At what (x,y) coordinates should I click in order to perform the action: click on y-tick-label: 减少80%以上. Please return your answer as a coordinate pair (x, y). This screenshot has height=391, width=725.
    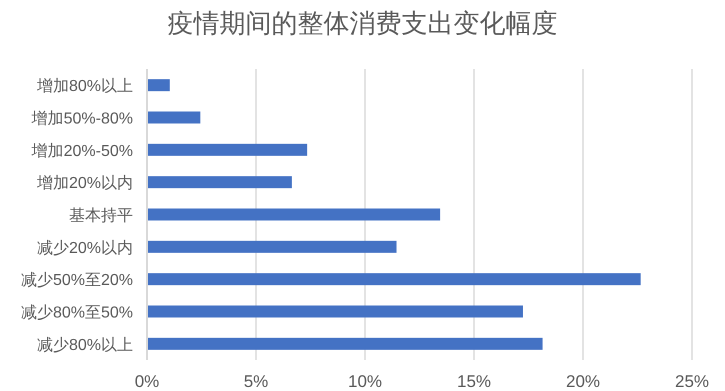
    Looking at the image, I should click on (84, 345).